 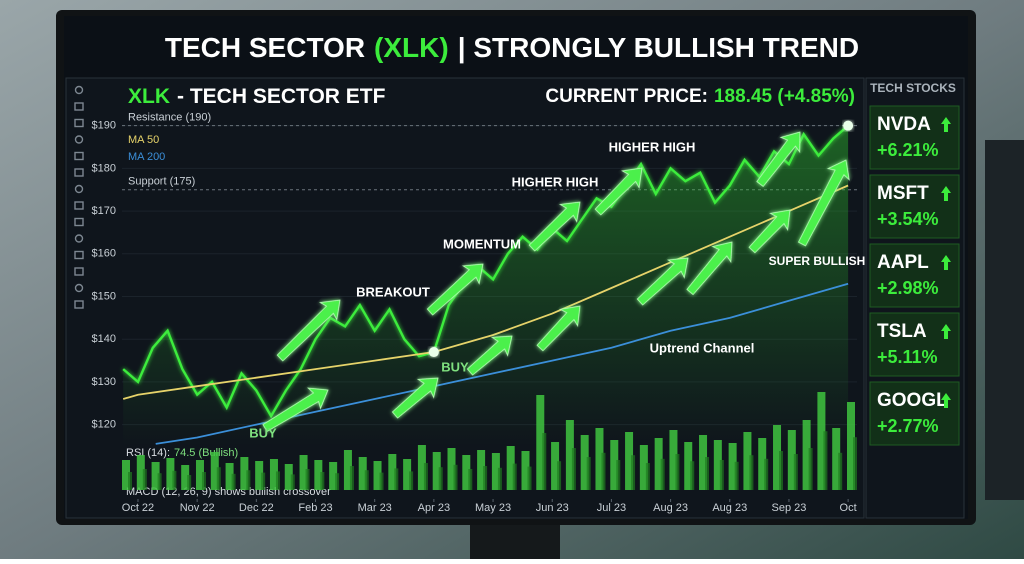 What do you see at coordinates (904, 124) in the screenshot?
I see `stock-ticker: NVDA` at bounding box center [904, 124].